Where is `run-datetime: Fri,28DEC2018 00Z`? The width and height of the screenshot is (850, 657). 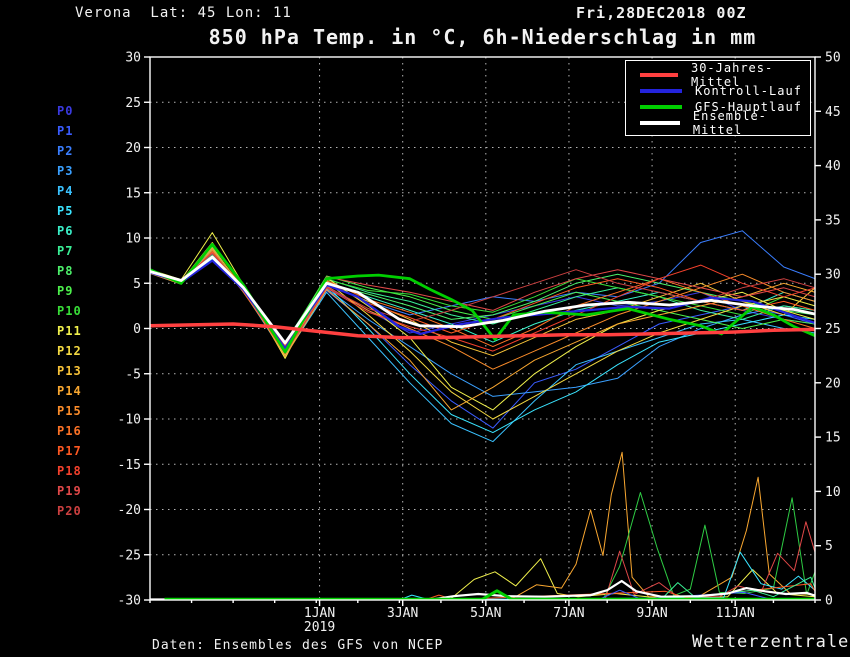
run-datetime: Fri,28DEC2018 00Z is located at coordinates (661, 13).